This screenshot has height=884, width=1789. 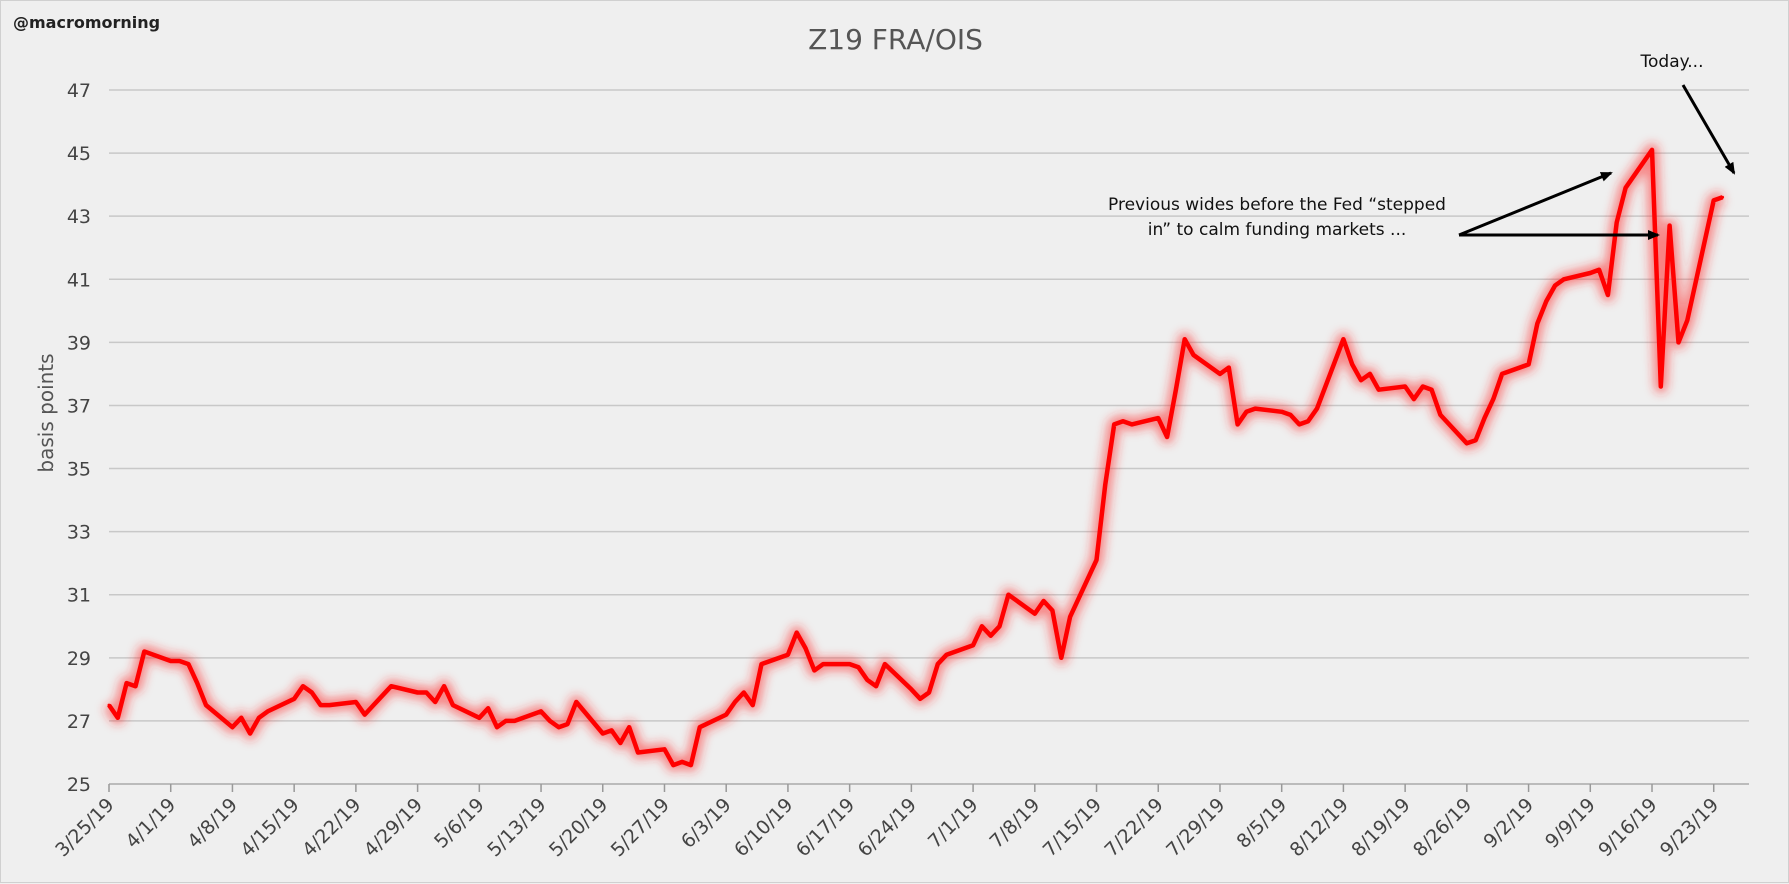 I want to click on x-tick-label: 6/17/19, so click(x=825, y=827).